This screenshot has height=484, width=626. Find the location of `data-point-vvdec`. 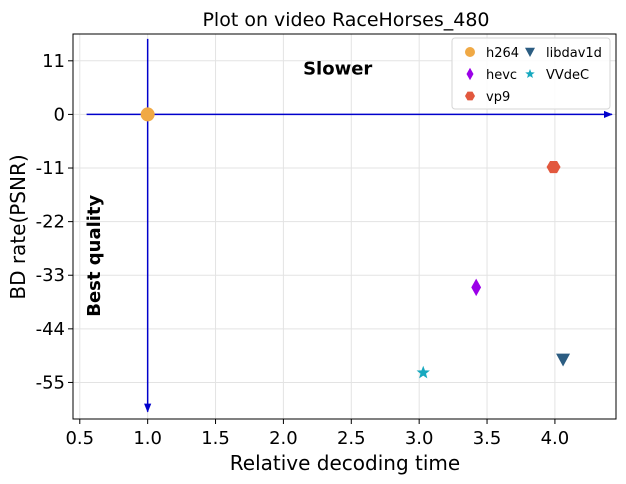

data-point-vvdec is located at coordinates (423, 372).